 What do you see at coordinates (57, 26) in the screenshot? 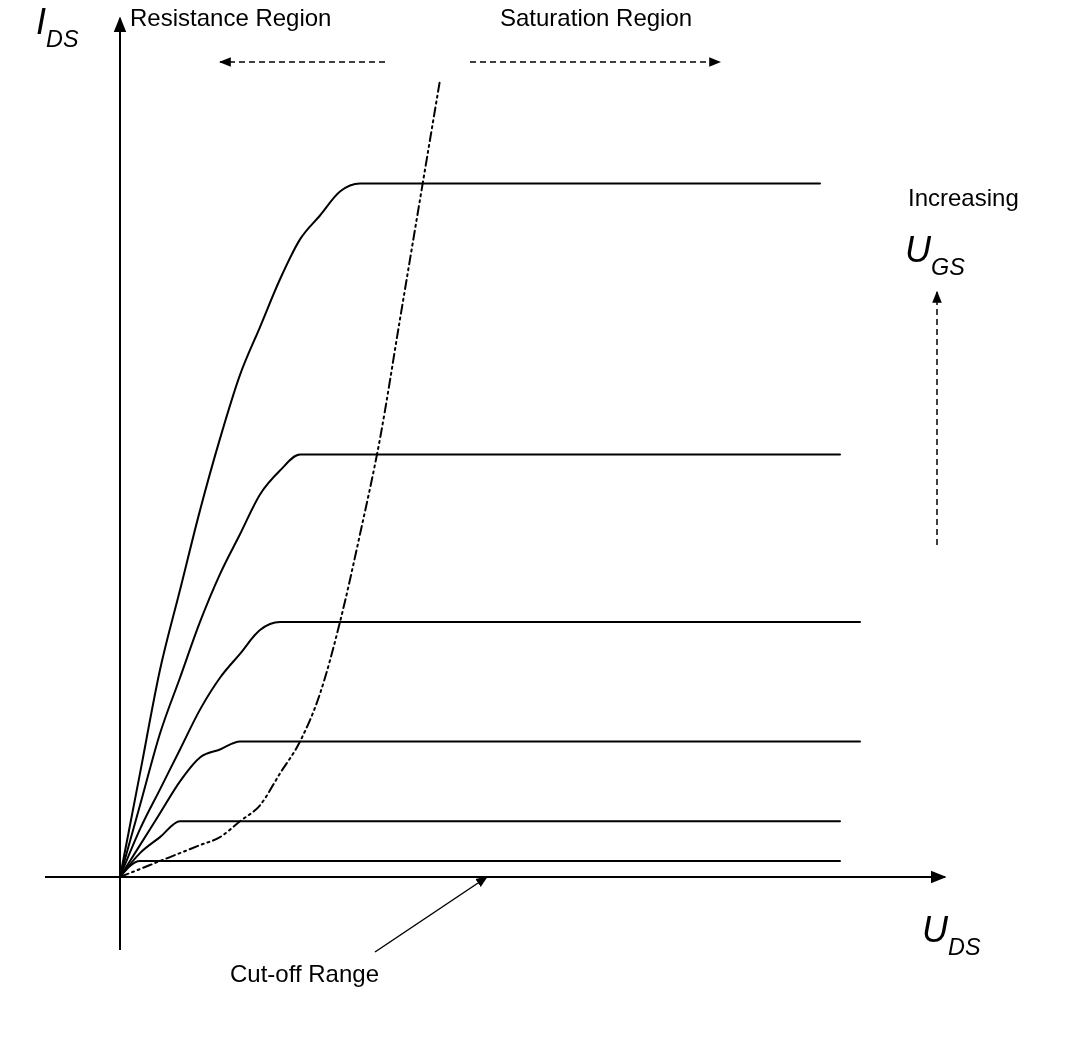
I see `y-axis-title: I$_{DS}$` at bounding box center [57, 26].